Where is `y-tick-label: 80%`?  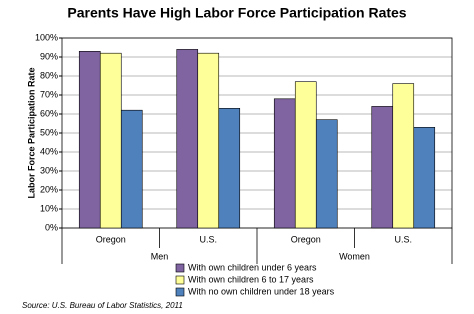 y-tick-label: 80% is located at coordinates (49, 75).